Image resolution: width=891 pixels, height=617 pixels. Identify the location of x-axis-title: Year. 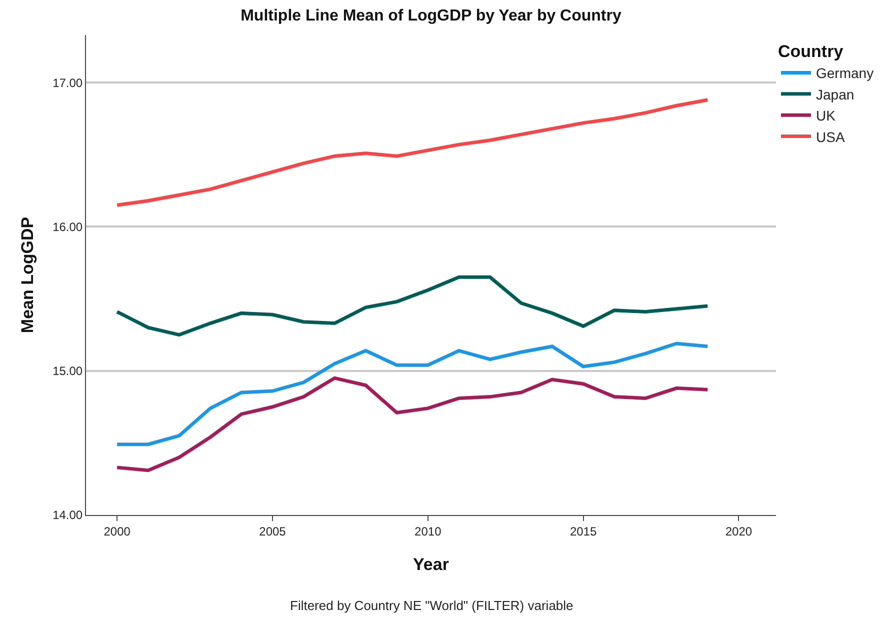
(431, 564).